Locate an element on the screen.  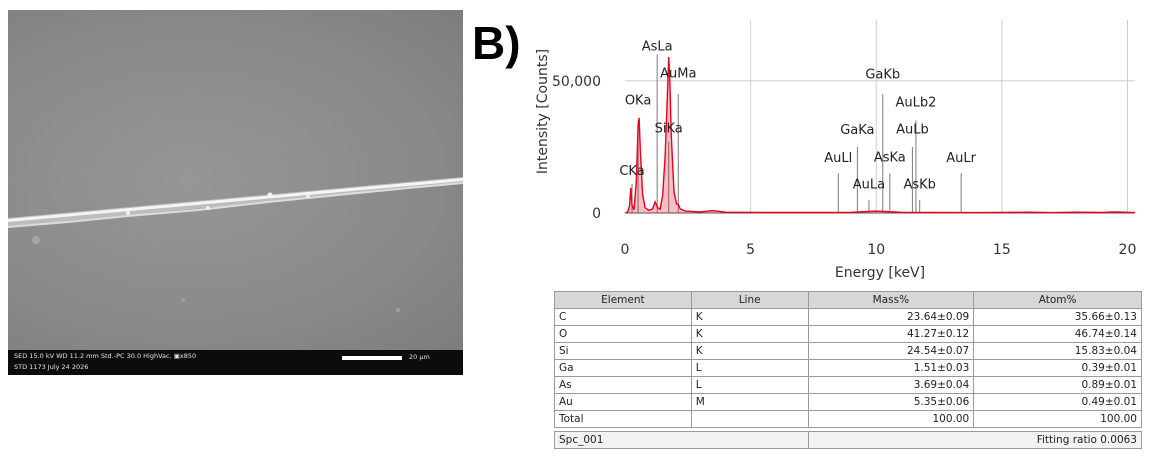
cell-element: Ga is located at coordinates (623, 368).